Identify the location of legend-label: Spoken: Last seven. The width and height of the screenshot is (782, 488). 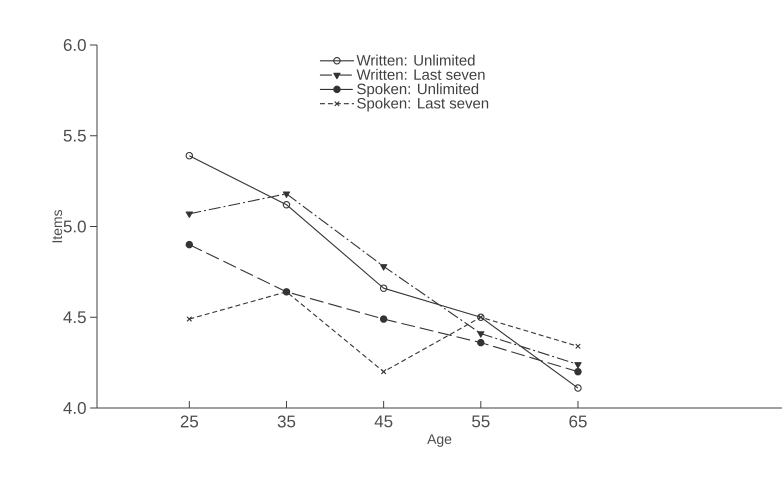
(422, 105).